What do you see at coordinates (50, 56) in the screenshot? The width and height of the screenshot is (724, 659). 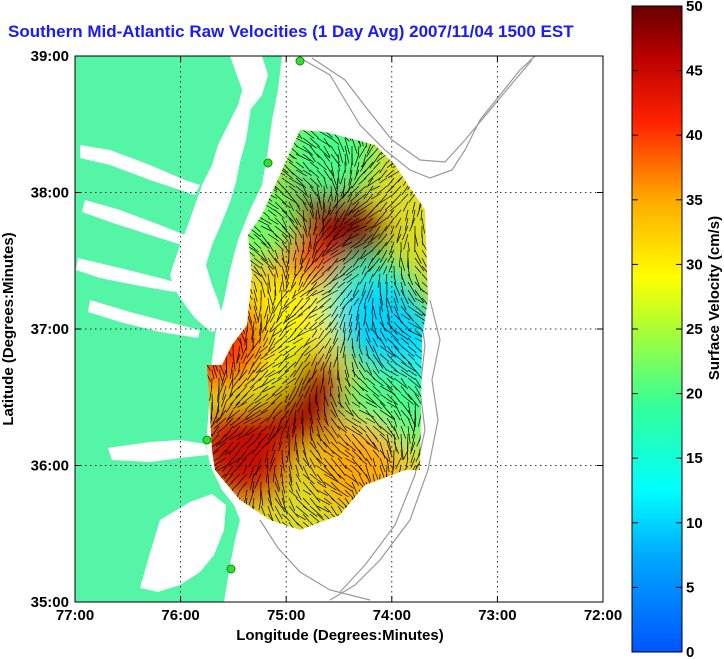 I see `y-tick-label: 39:00` at bounding box center [50, 56].